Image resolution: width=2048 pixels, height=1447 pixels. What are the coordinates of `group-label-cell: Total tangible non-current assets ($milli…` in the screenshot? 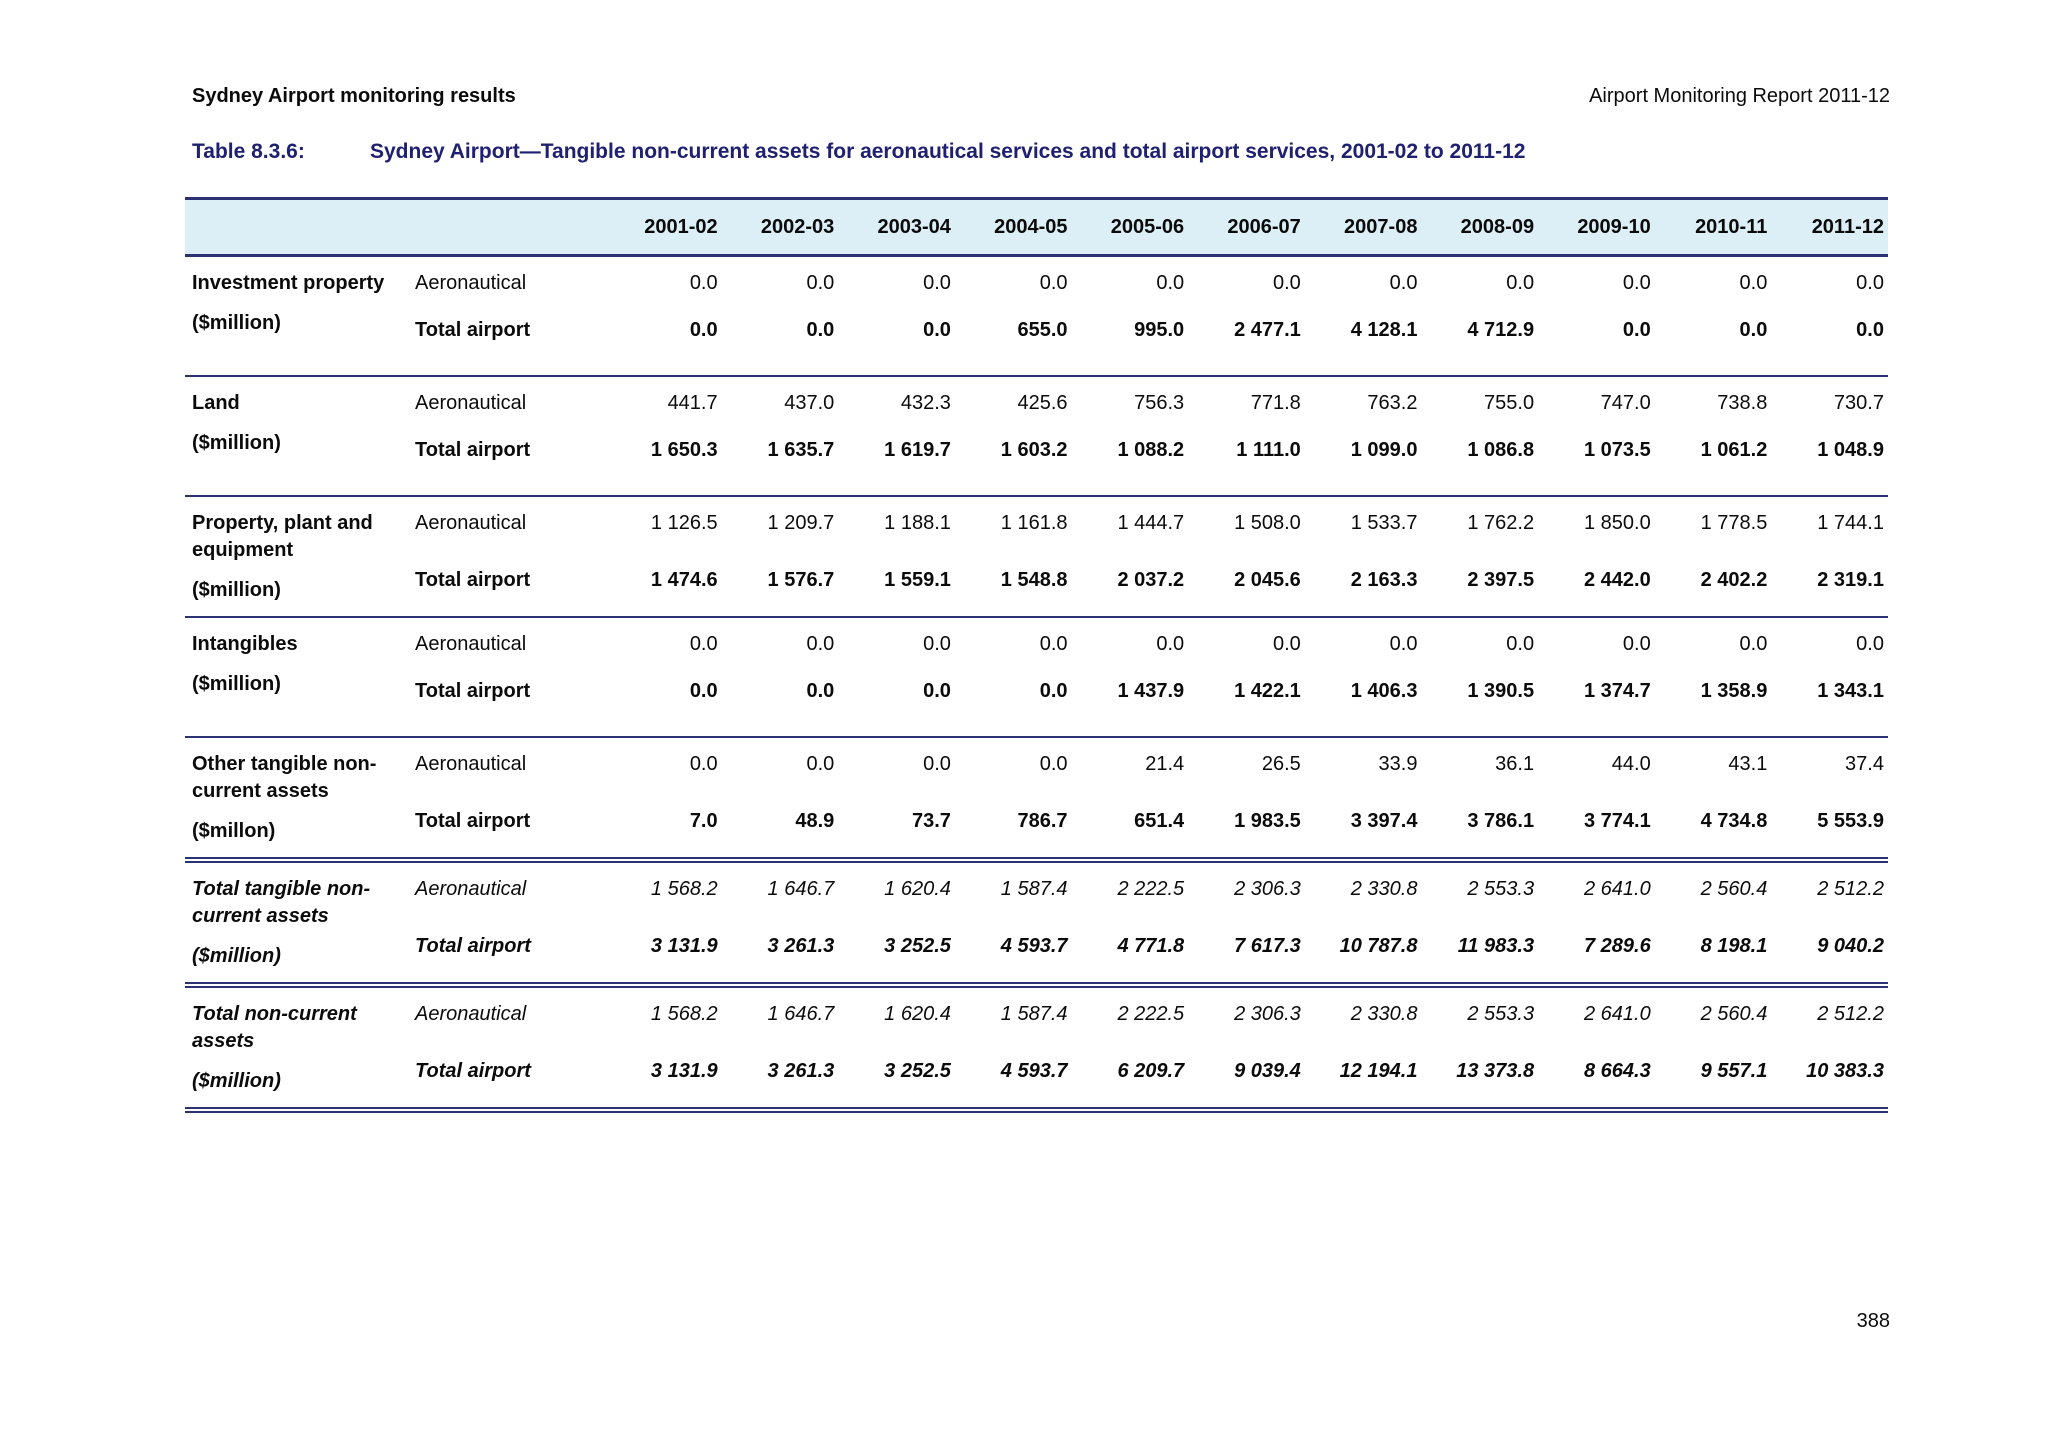 It's located at (300, 916).